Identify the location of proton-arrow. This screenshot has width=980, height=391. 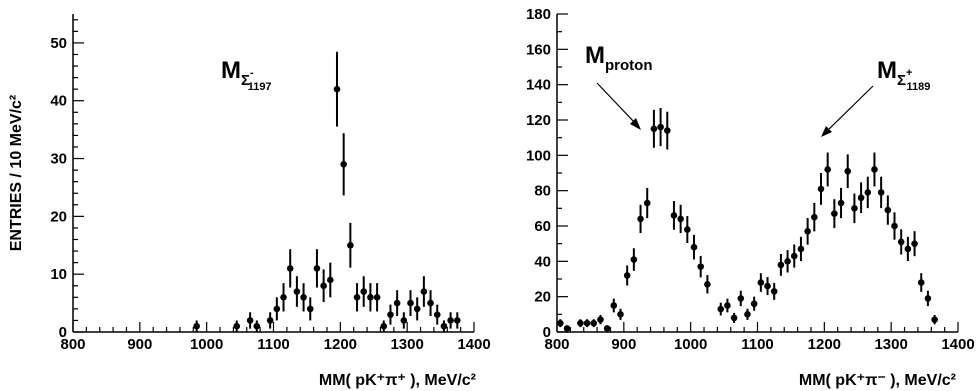
(618, 106).